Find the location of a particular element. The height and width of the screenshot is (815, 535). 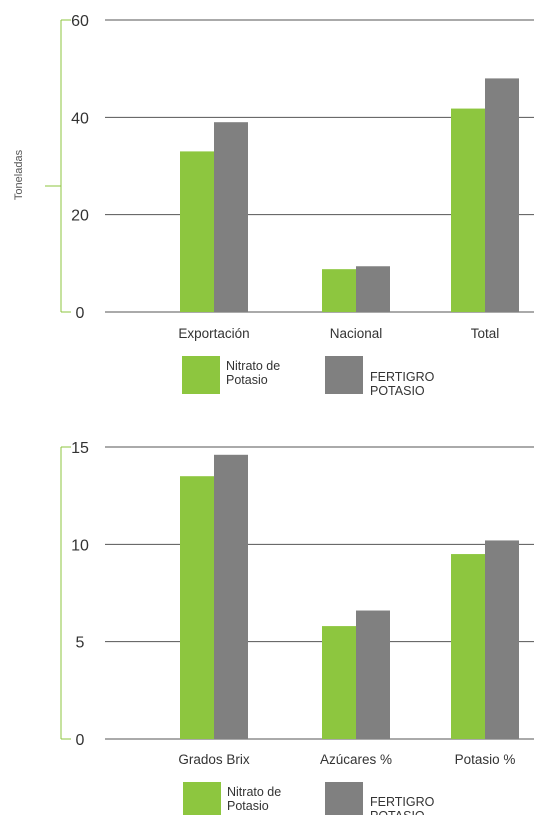

x-category-label: Potasio % is located at coordinates (485, 759).